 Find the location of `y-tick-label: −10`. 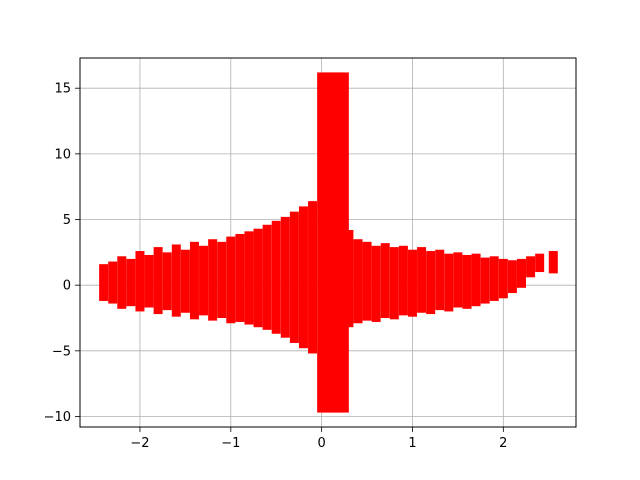

y-tick-label: −10 is located at coordinates (57, 417).